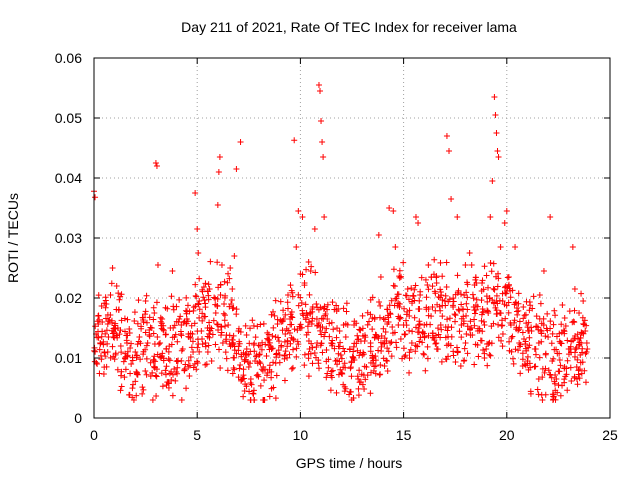  What do you see at coordinates (68, 58) in the screenshot?
I see `y-tick-label: 0.06` at bounding box center [68, 58].